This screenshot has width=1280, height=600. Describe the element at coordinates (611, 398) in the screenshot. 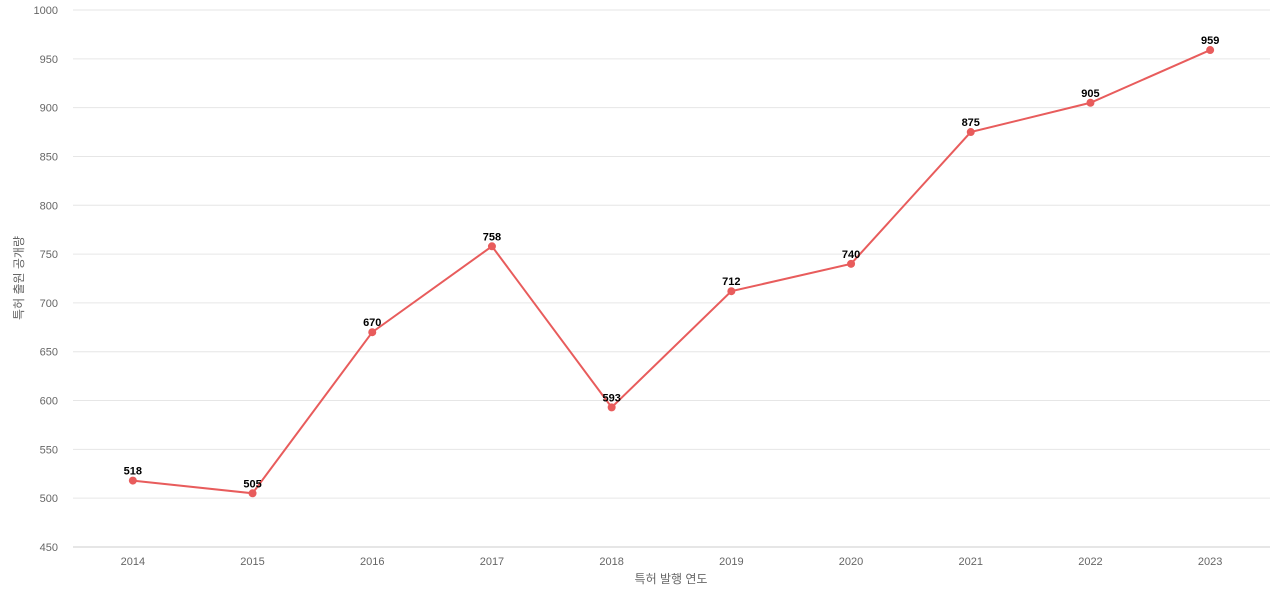

I see `data-label: 593` at that location.